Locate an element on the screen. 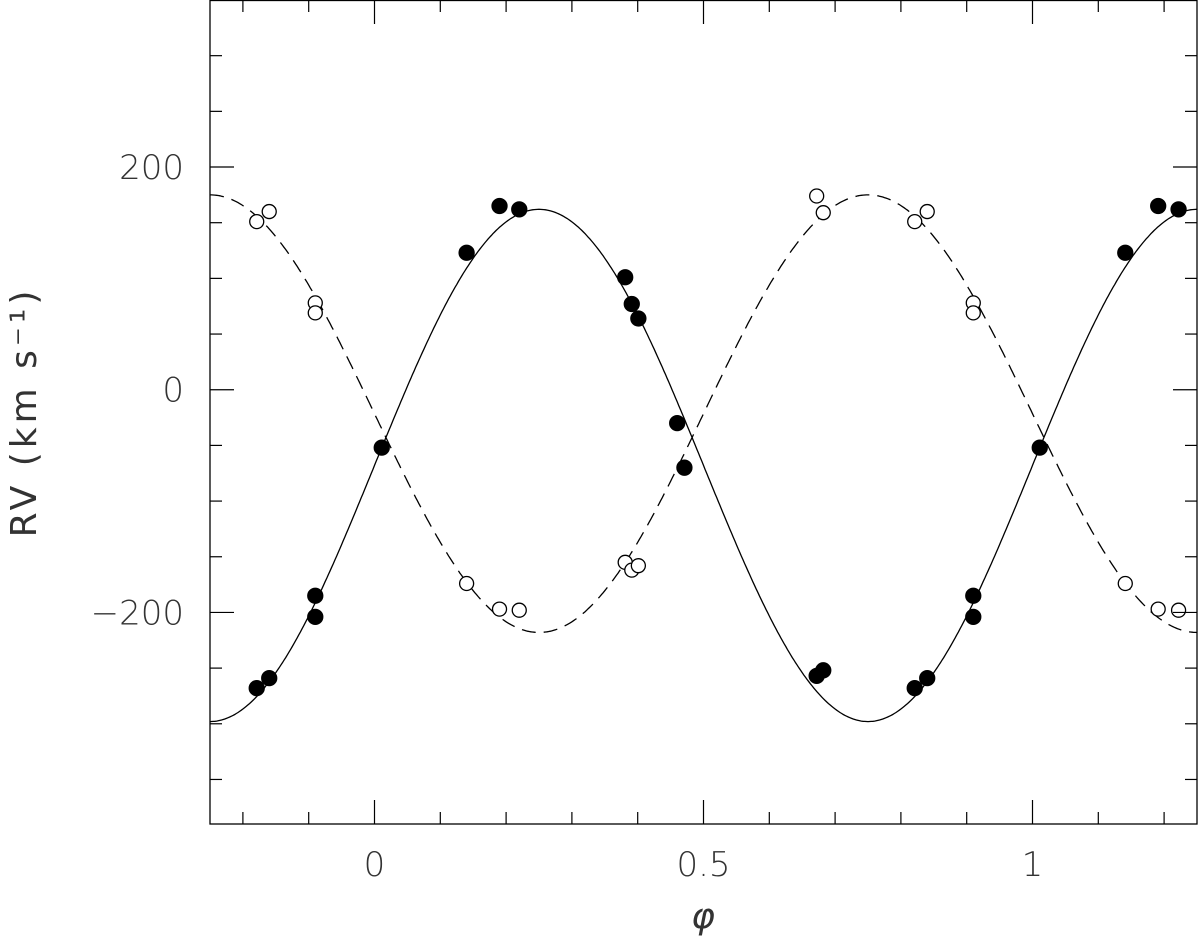 The height and width of the screenshot is (941, 1200). x-tick-label: 1 is located at coordinates (1033, 865).